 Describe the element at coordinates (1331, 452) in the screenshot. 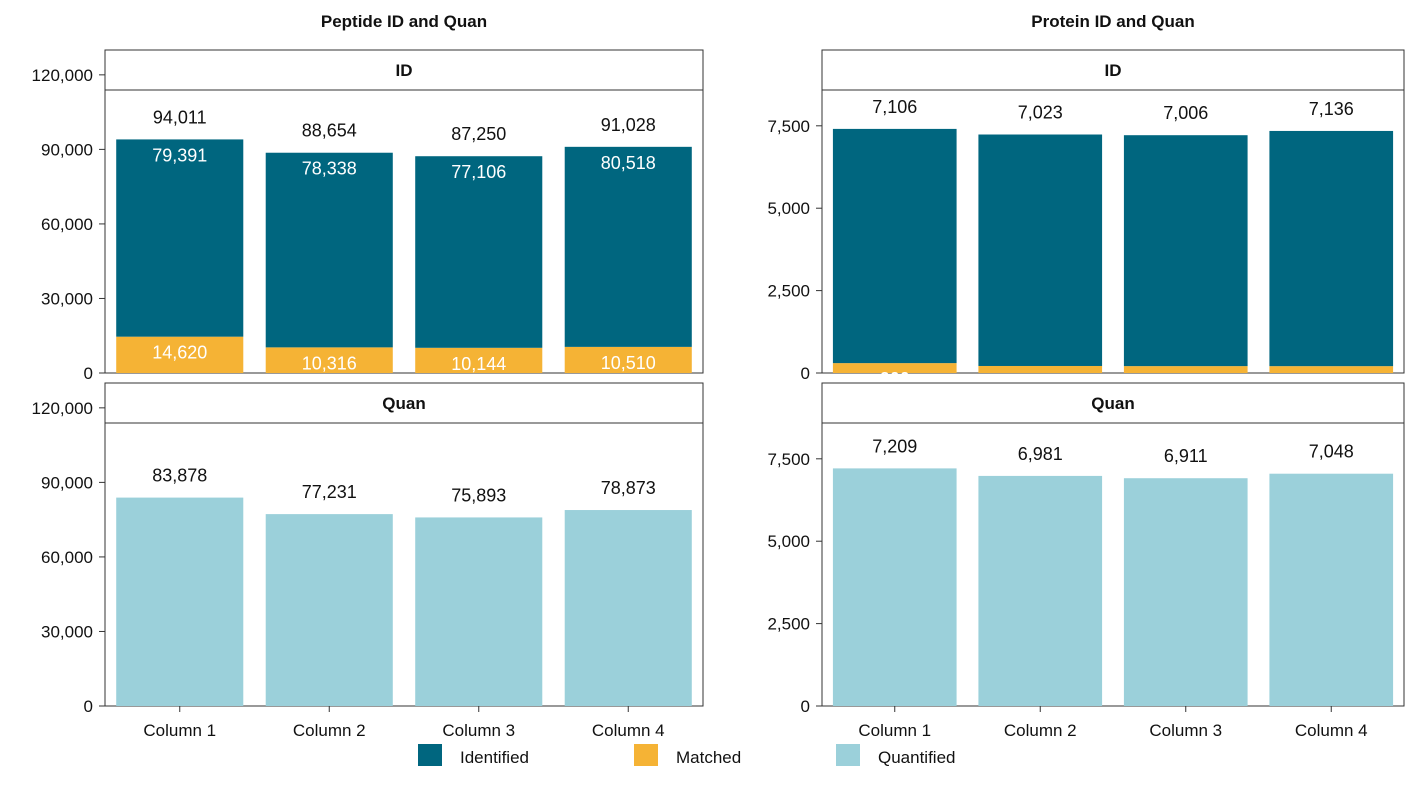

I see `total-label: 7,048` at that location.